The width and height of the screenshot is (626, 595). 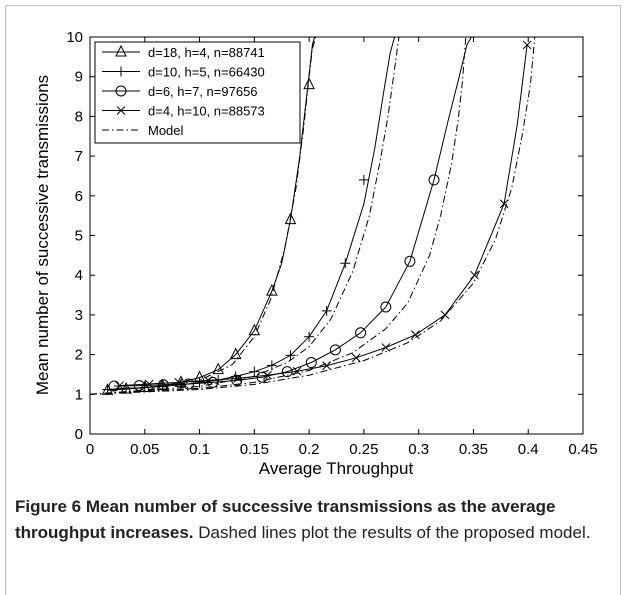 I want to click on legend-label: Model, so click(x=166, y=130).